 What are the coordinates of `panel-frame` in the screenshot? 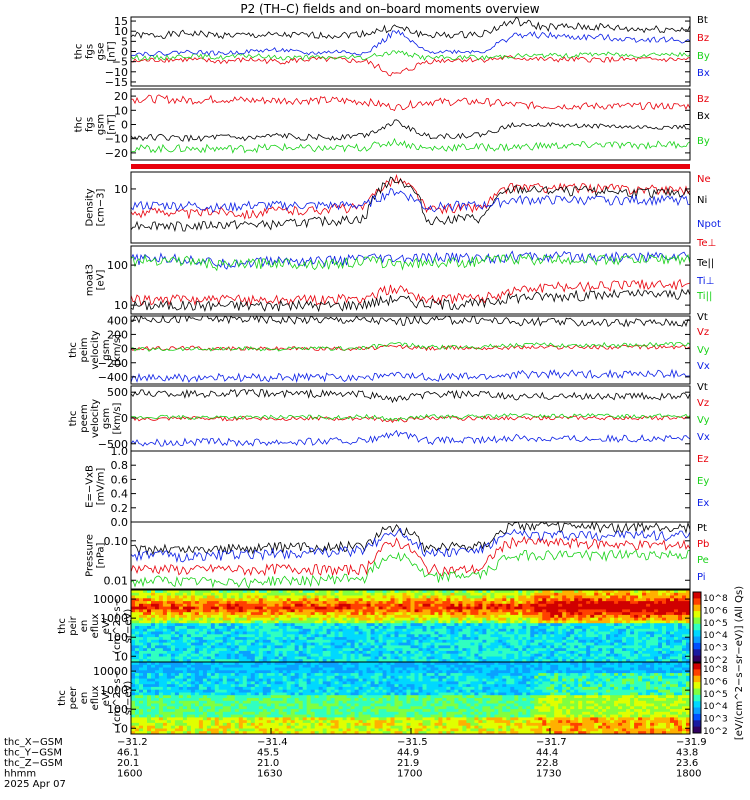 It's located at (410, 51).